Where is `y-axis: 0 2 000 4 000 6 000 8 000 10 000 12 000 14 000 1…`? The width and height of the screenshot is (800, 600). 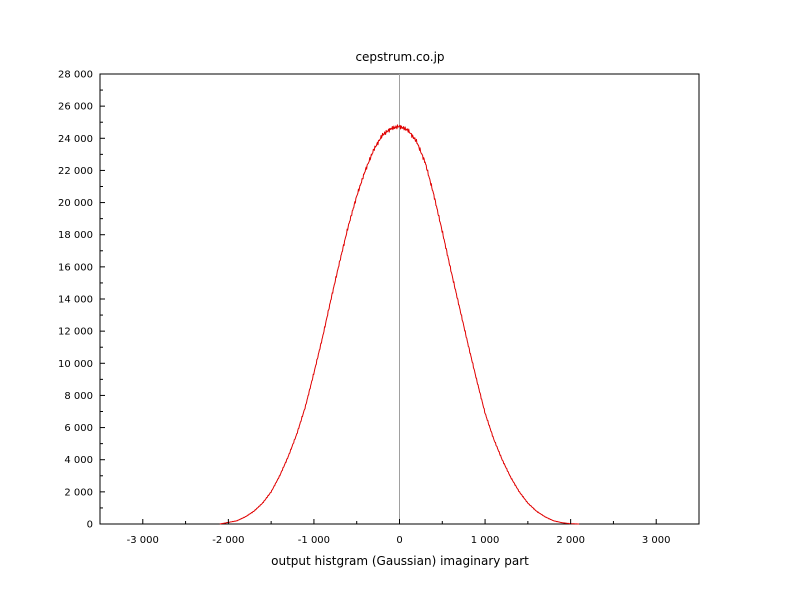
y-axis: 0 2 000 4 000 6 000 8 000 10 000 12 000 14 000 1… is located at coordinates (81, 300).